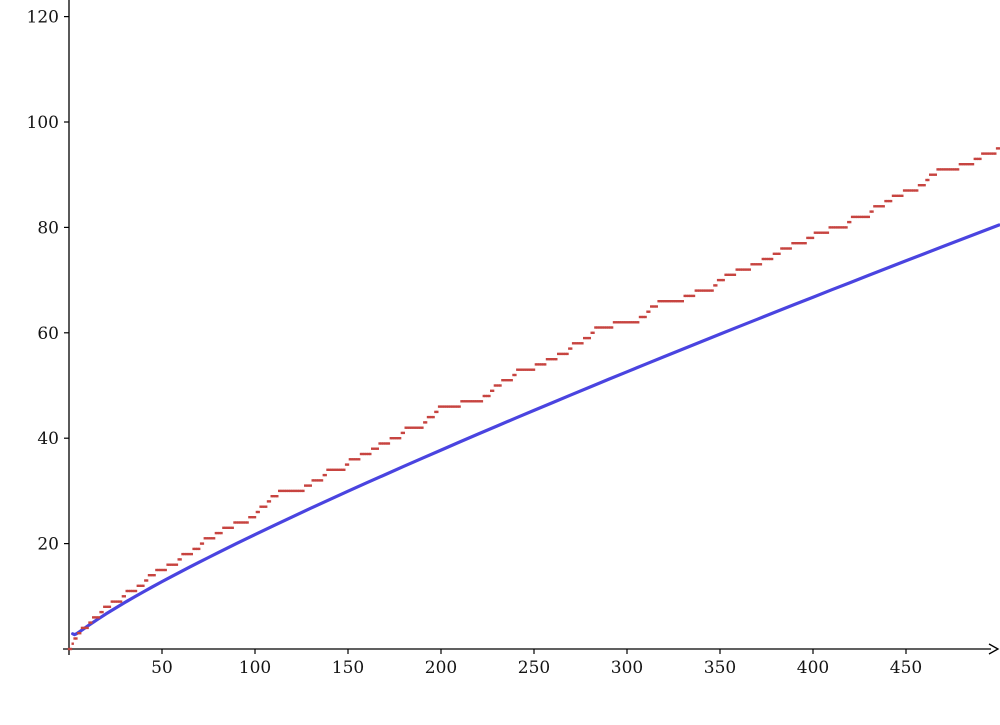 This screenshot has width=1000, height=725. Describe the element at coordinates (48, 439) in the screenshot. I see `y-tick-label: 40` at that location.